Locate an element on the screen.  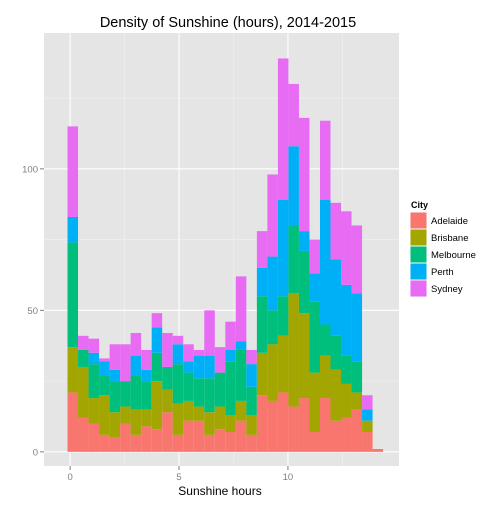
x-axis: 0 5 10 is located at coordinates (180, 474).